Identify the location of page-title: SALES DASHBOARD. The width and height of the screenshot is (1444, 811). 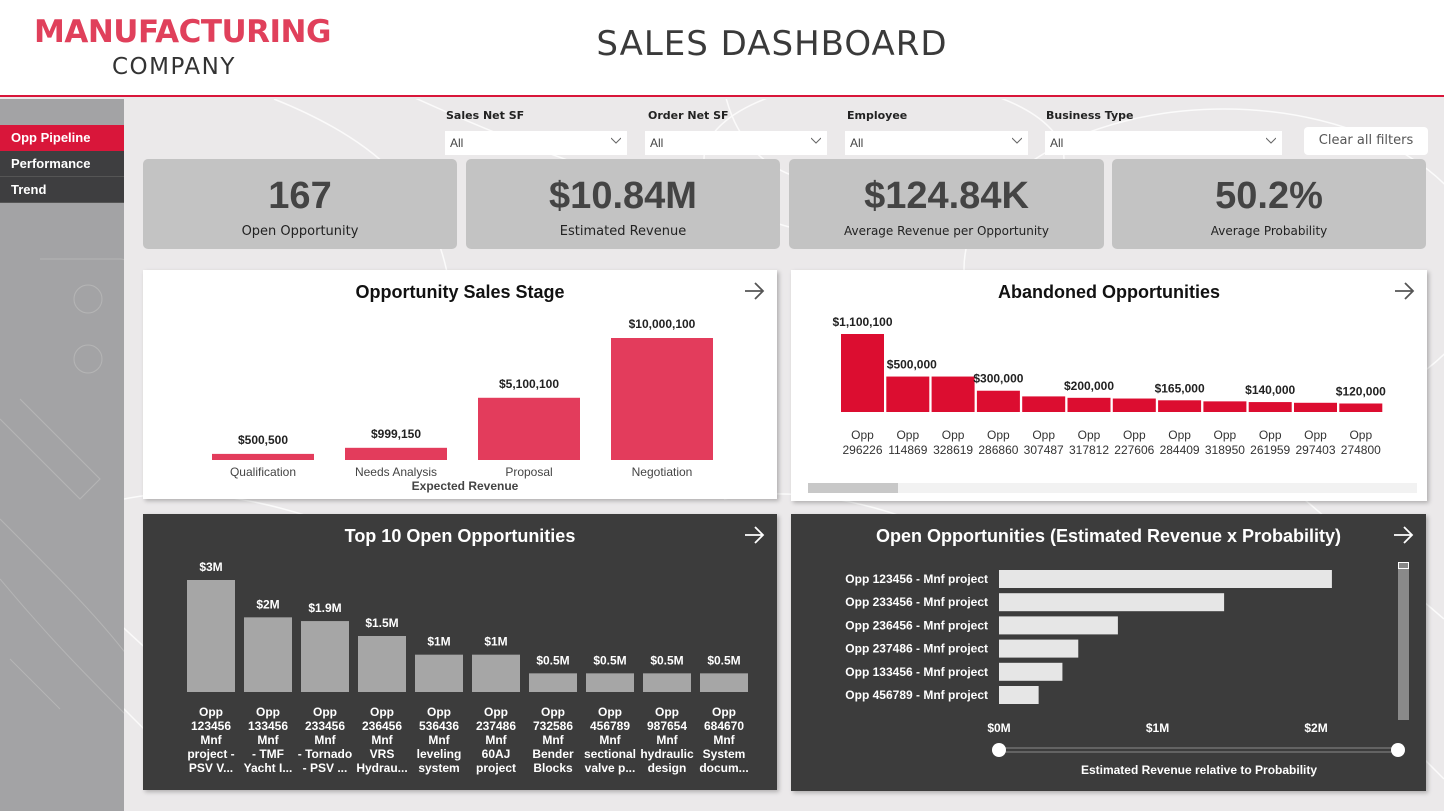
(772, 44).